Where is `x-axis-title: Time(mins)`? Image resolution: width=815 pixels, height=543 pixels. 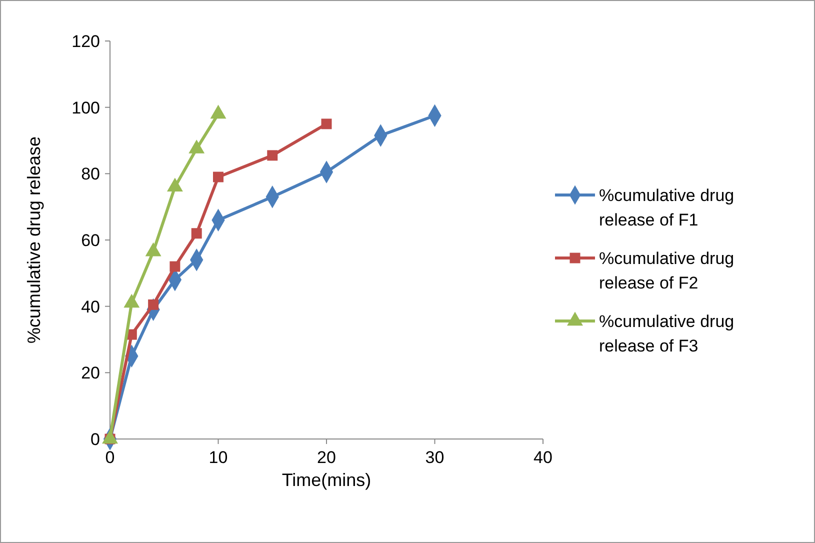 x-axis-title: Time(mins) is located at coordinates (327, 480).